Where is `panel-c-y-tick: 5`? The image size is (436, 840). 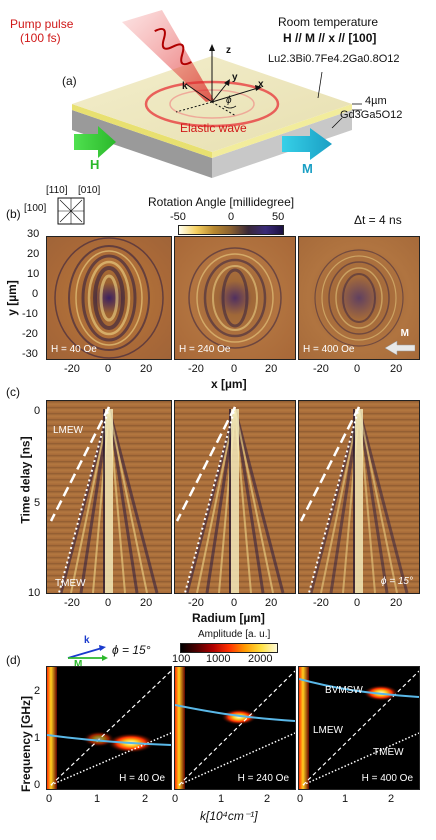 panel-c-y-tick: 5 is located at coordinates (37, 503).